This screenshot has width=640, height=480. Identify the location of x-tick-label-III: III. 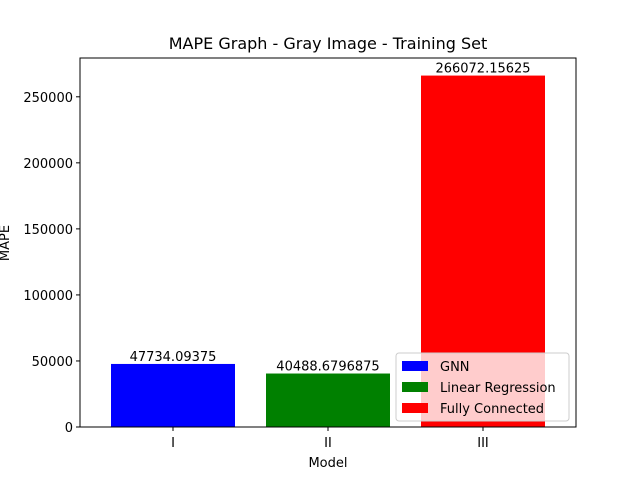
(483, 443).